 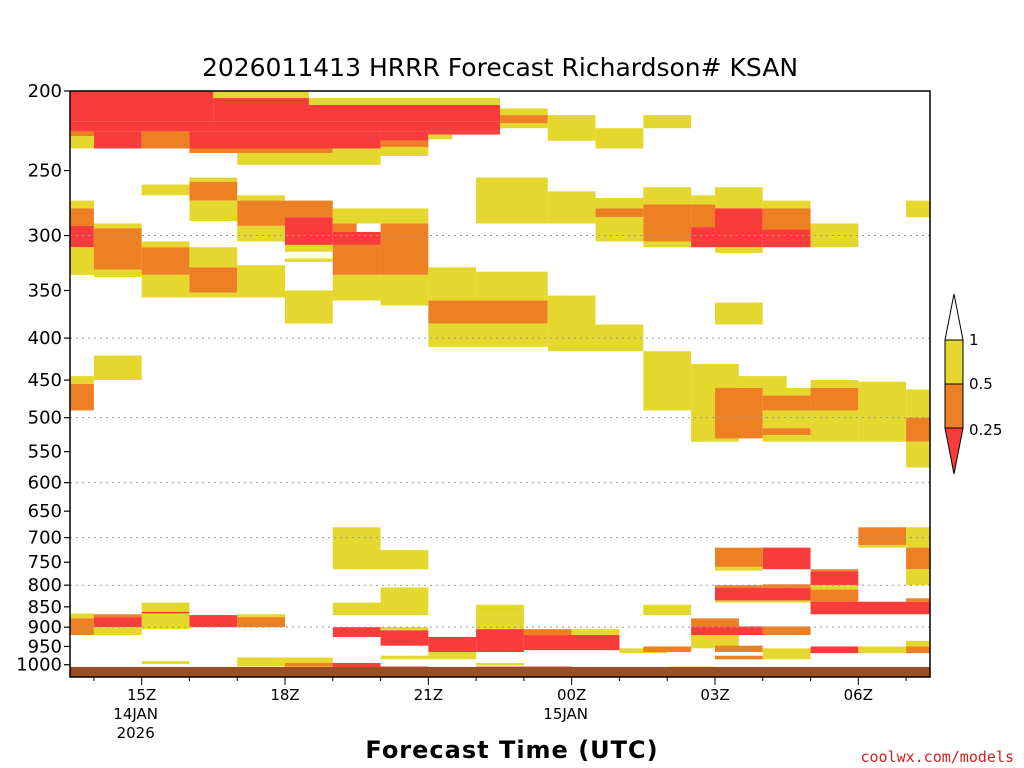 I want to click on y-tick-label: 350, so click(x=45, y=290).